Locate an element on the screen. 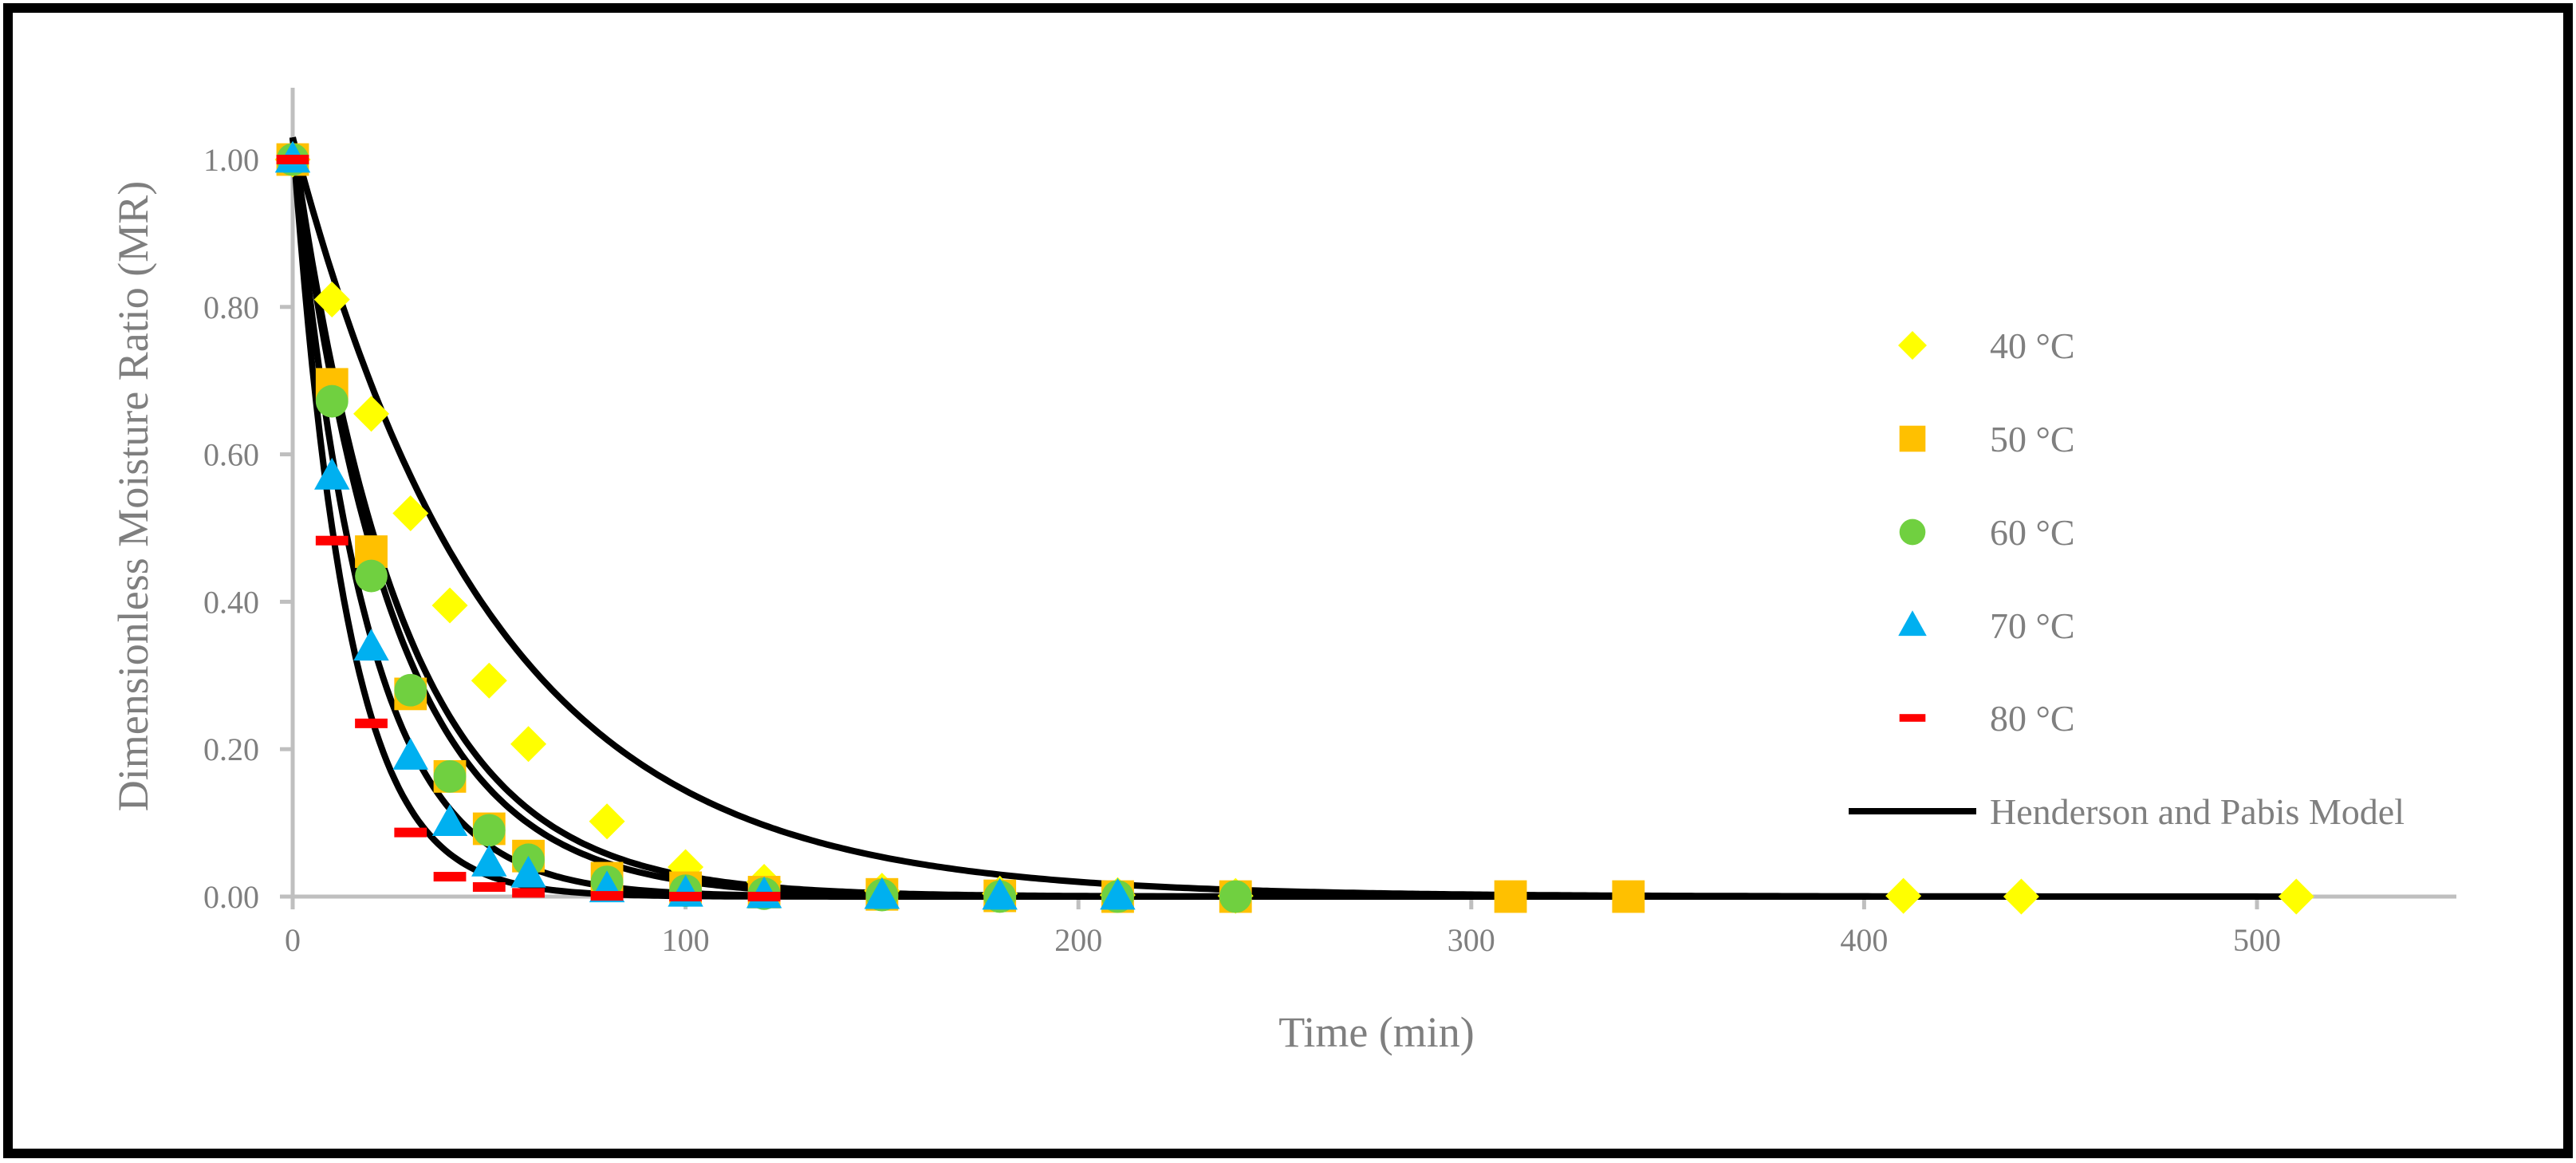  y-tick-label: 0.80 is located at coordinates (231, 308).